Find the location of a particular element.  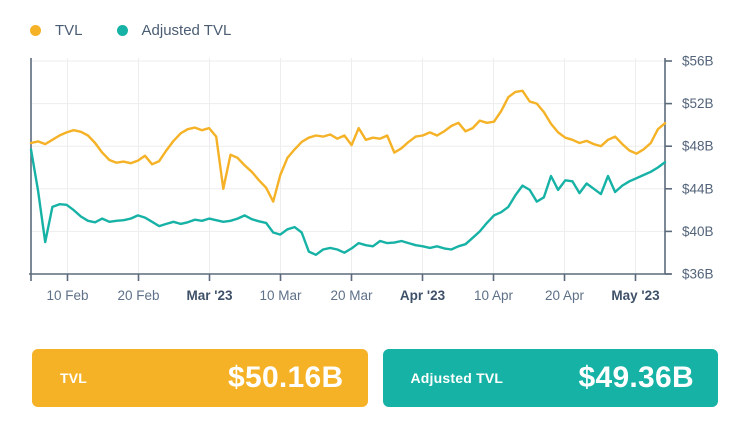

chart-legend: TVL Adjusted TVL is located at coordinates (130, 30).